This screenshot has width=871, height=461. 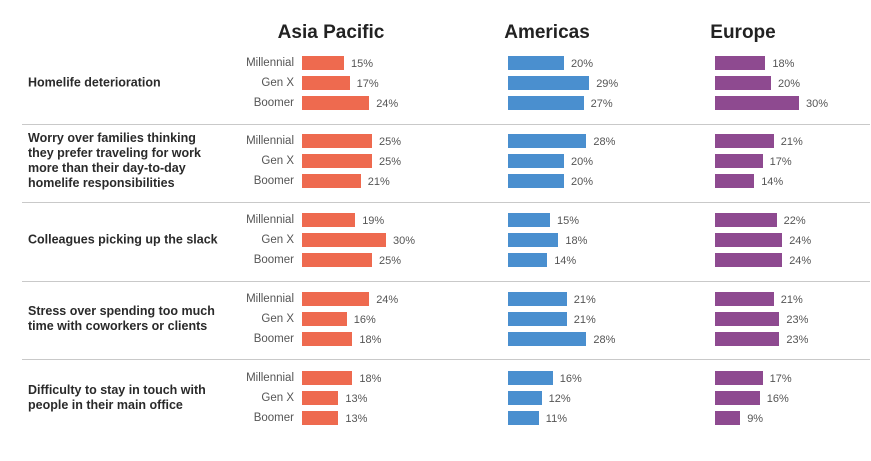 I want to click on value-label: 22%, so click(x=794, y=221).